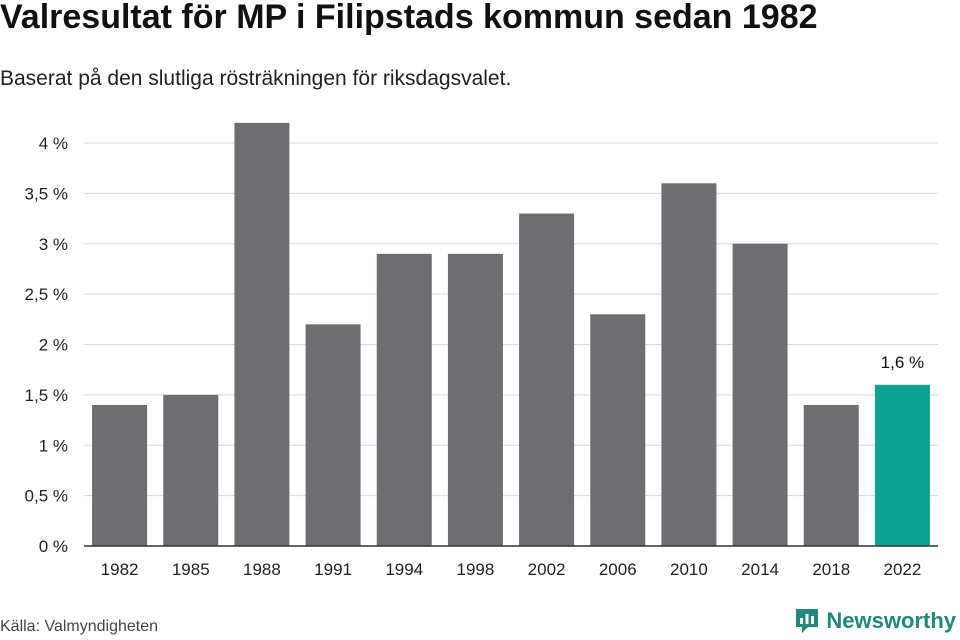  What do you see at coordinates (689, 365) in the screenshot?
I see `bar-2010` at bounding box center [689, 365].